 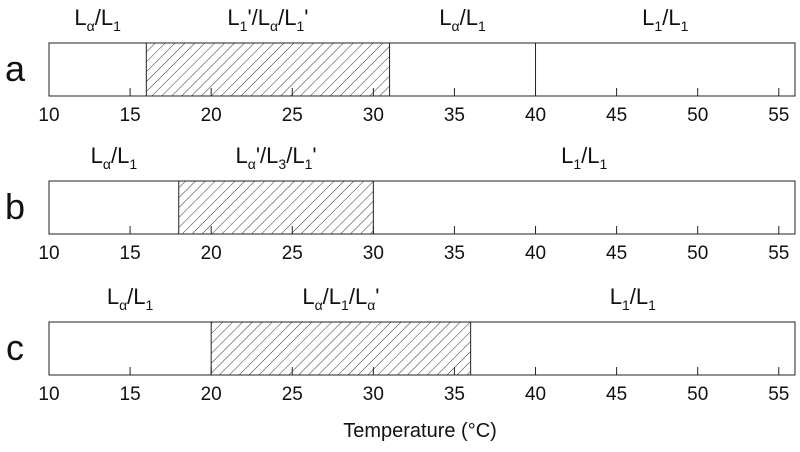 I want to click on region-label: Lα/L1/Lα', so click(x=340, y=298).